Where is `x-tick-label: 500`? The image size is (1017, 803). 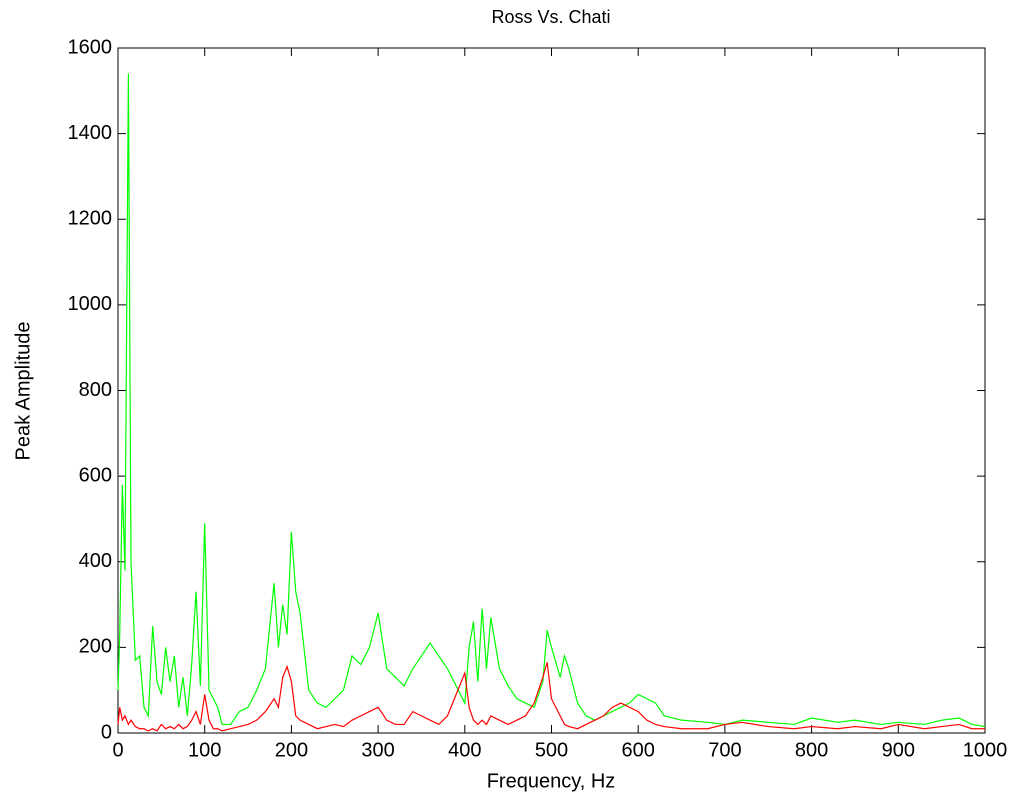
x-tick-label: 500 is located at coordinates (551, 750).